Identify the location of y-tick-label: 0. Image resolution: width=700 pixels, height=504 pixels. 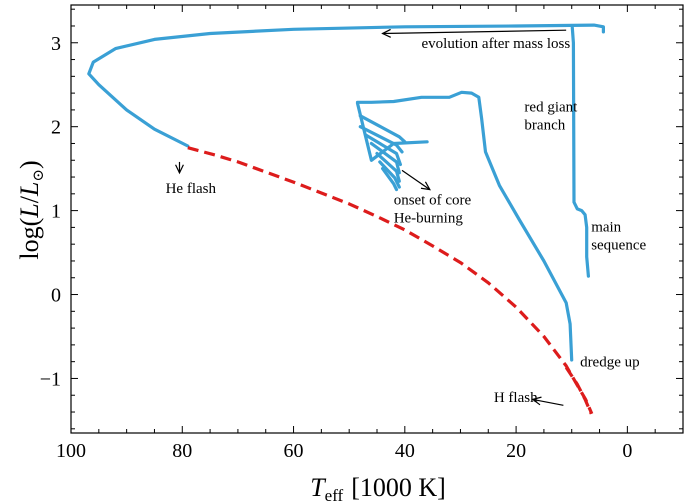
(56, 296).